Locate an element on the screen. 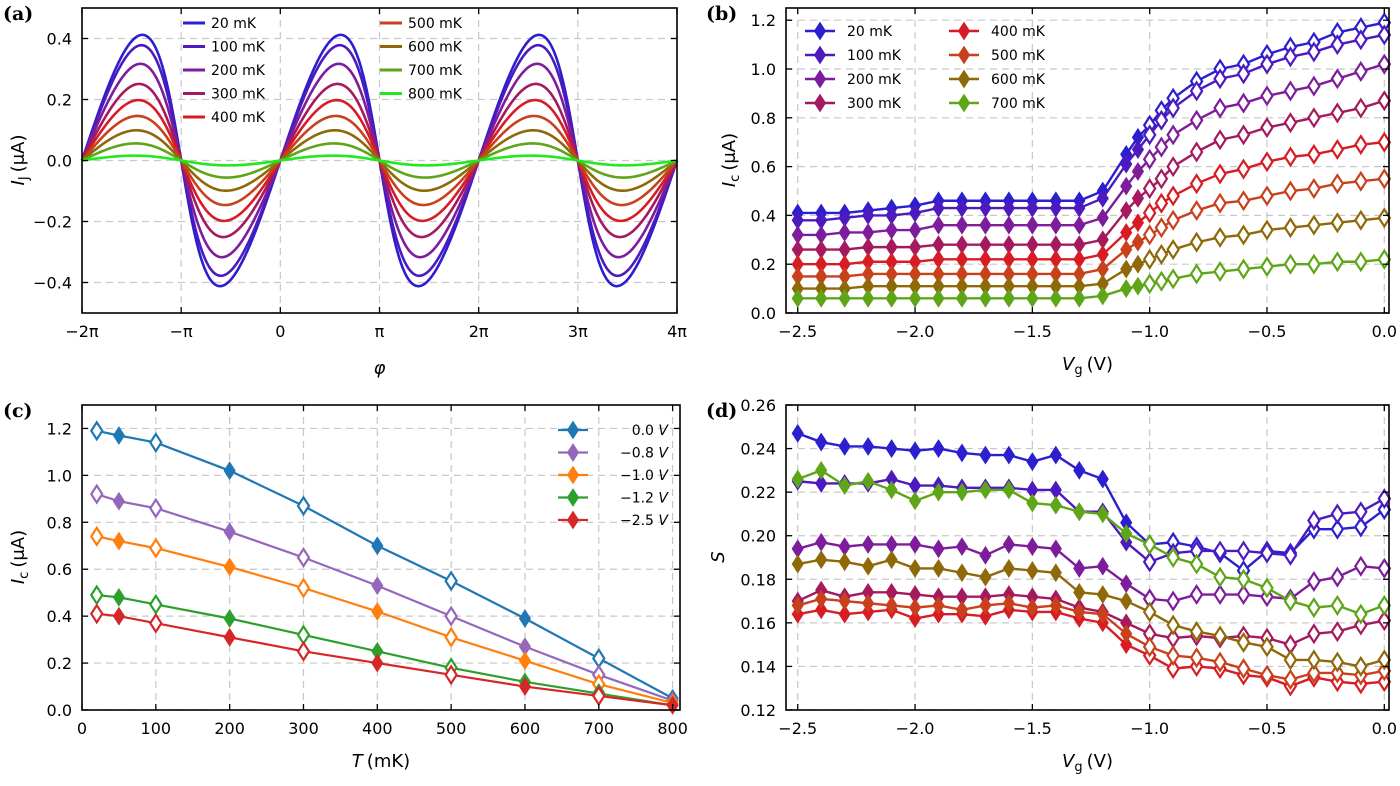  x-axis-label-main: T is located at coordinates (358, 761).